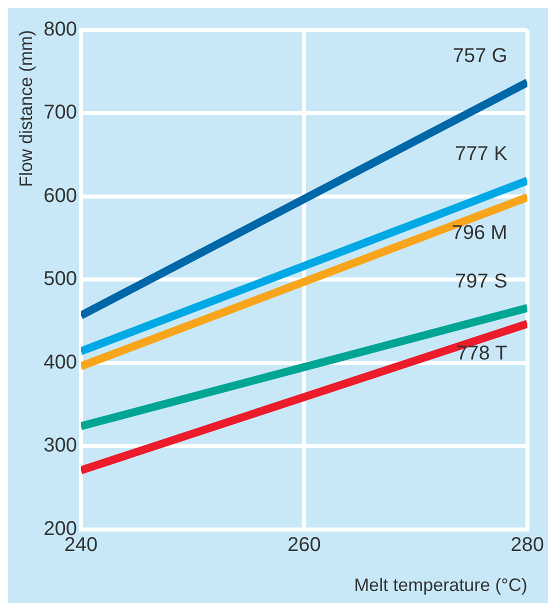 The image size is (560, 611). Describe the element at coordinates (60, 195) in the screenshot. I see `y-tick-label: 600` at that location.